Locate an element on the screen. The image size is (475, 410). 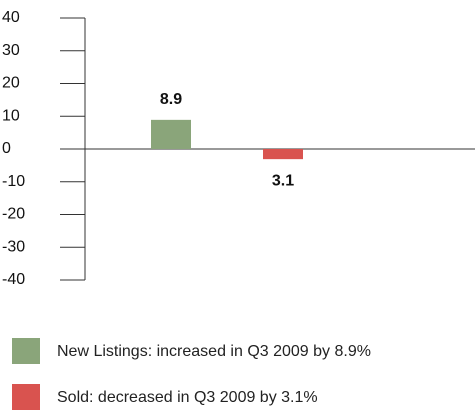
y-tick-label: 30 is located at coordinates (11, 50).